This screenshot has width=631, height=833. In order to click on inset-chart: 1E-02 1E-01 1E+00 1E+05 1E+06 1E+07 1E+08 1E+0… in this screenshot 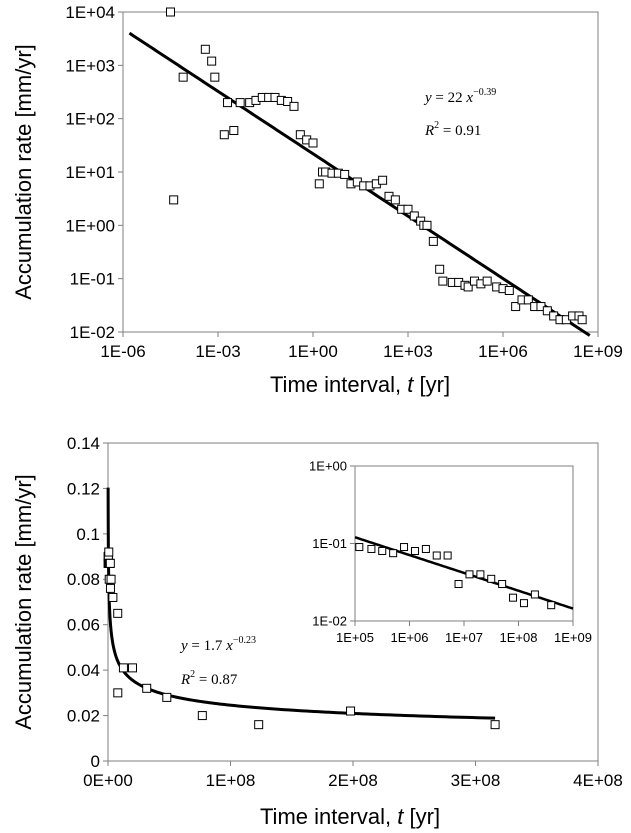, I will do `click(450, 552)`.